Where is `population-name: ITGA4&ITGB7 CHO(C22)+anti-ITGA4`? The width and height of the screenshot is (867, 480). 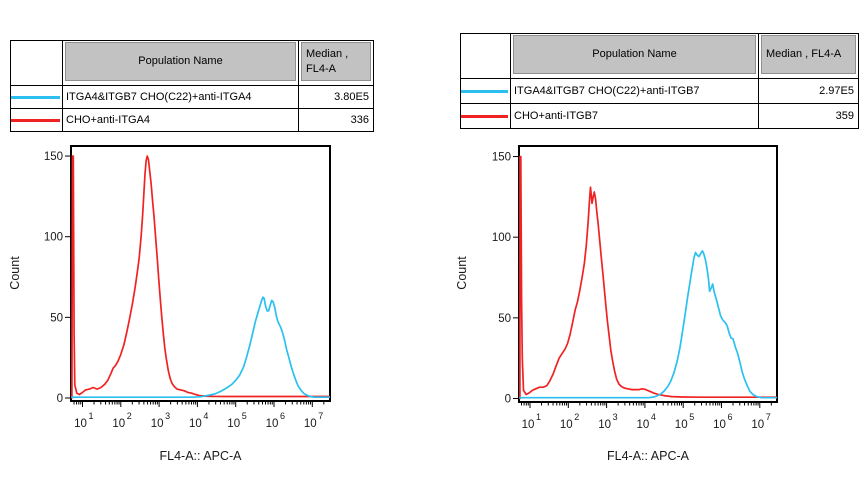 population-name: ITGA4&ITGB7 CHO(C22)+anti-ITGA4 is located at coordinates (180, 97).